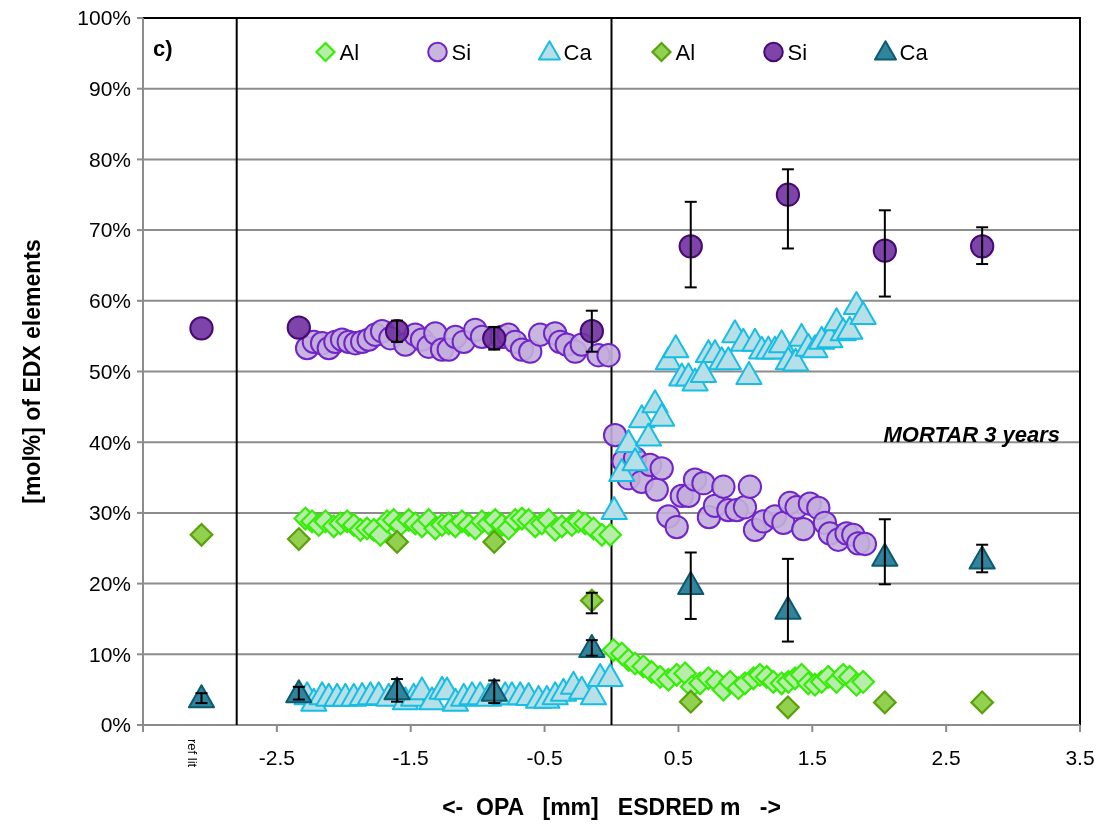  What do you see at coordinates (109, 159) in the screenshot?
I see `y-tick-label: 80%` at bounding box center [109, 159].